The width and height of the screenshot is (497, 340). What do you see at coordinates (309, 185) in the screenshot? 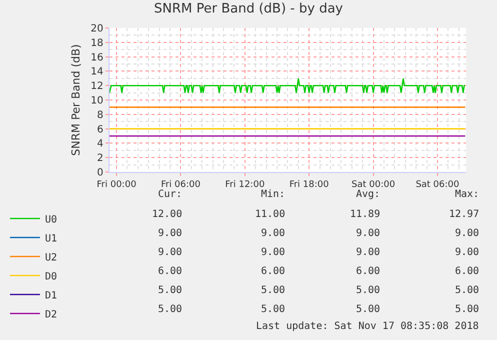
I see `x-tick-label: Fri 18:00` at bounding box center [309, 185].